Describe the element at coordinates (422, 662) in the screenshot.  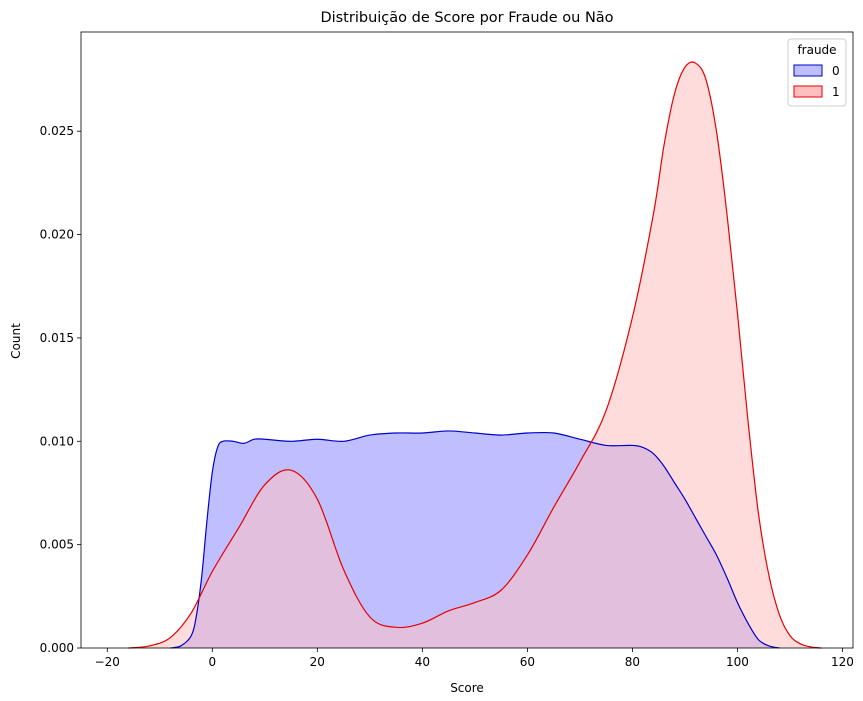
I see `x-tick-label: 40` at that location.